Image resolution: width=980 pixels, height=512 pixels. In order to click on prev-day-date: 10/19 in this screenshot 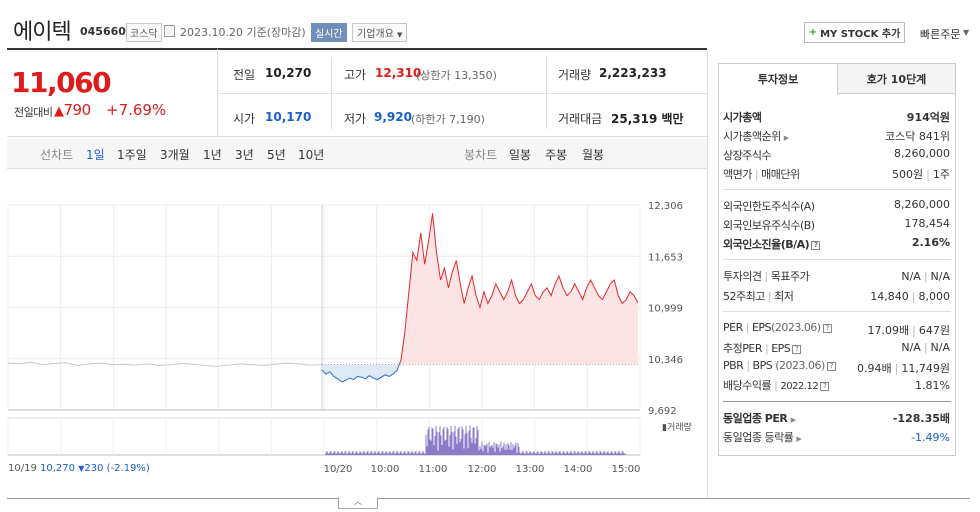, I will do `click(22, 468)`.